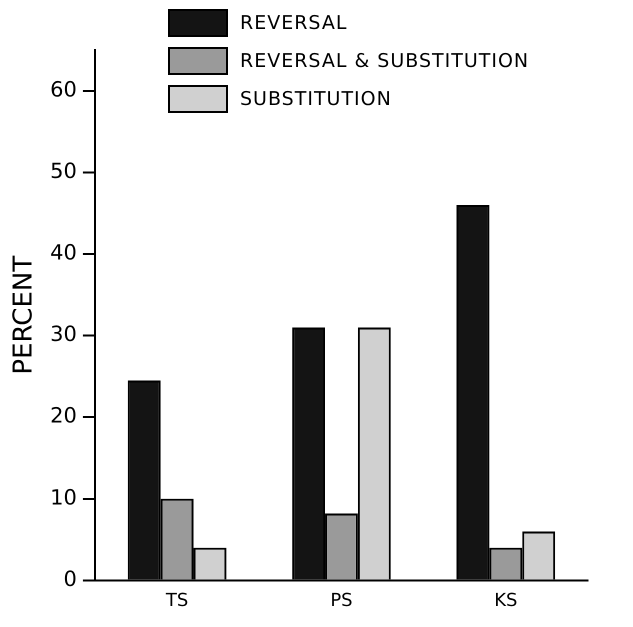  What do you see at coordinates (341, 600) in the screenshot?
I see `x-tick-label: PS` at bounding box center [341, 600].